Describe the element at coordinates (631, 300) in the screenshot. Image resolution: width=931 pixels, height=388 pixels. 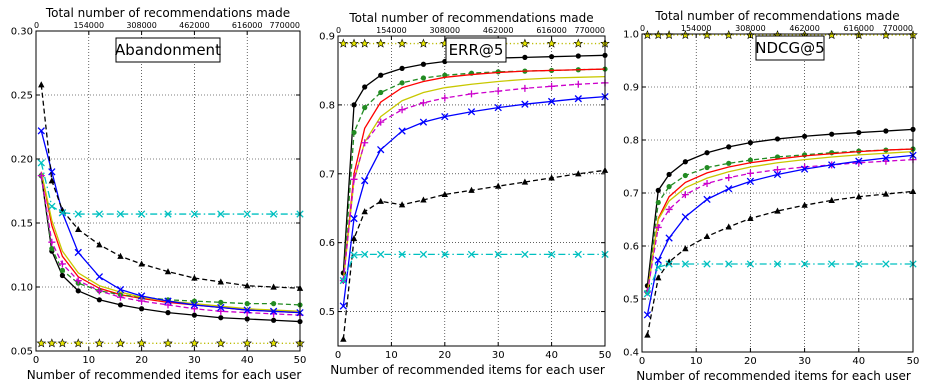
I see `y-tick-label: 0.5` at that location.